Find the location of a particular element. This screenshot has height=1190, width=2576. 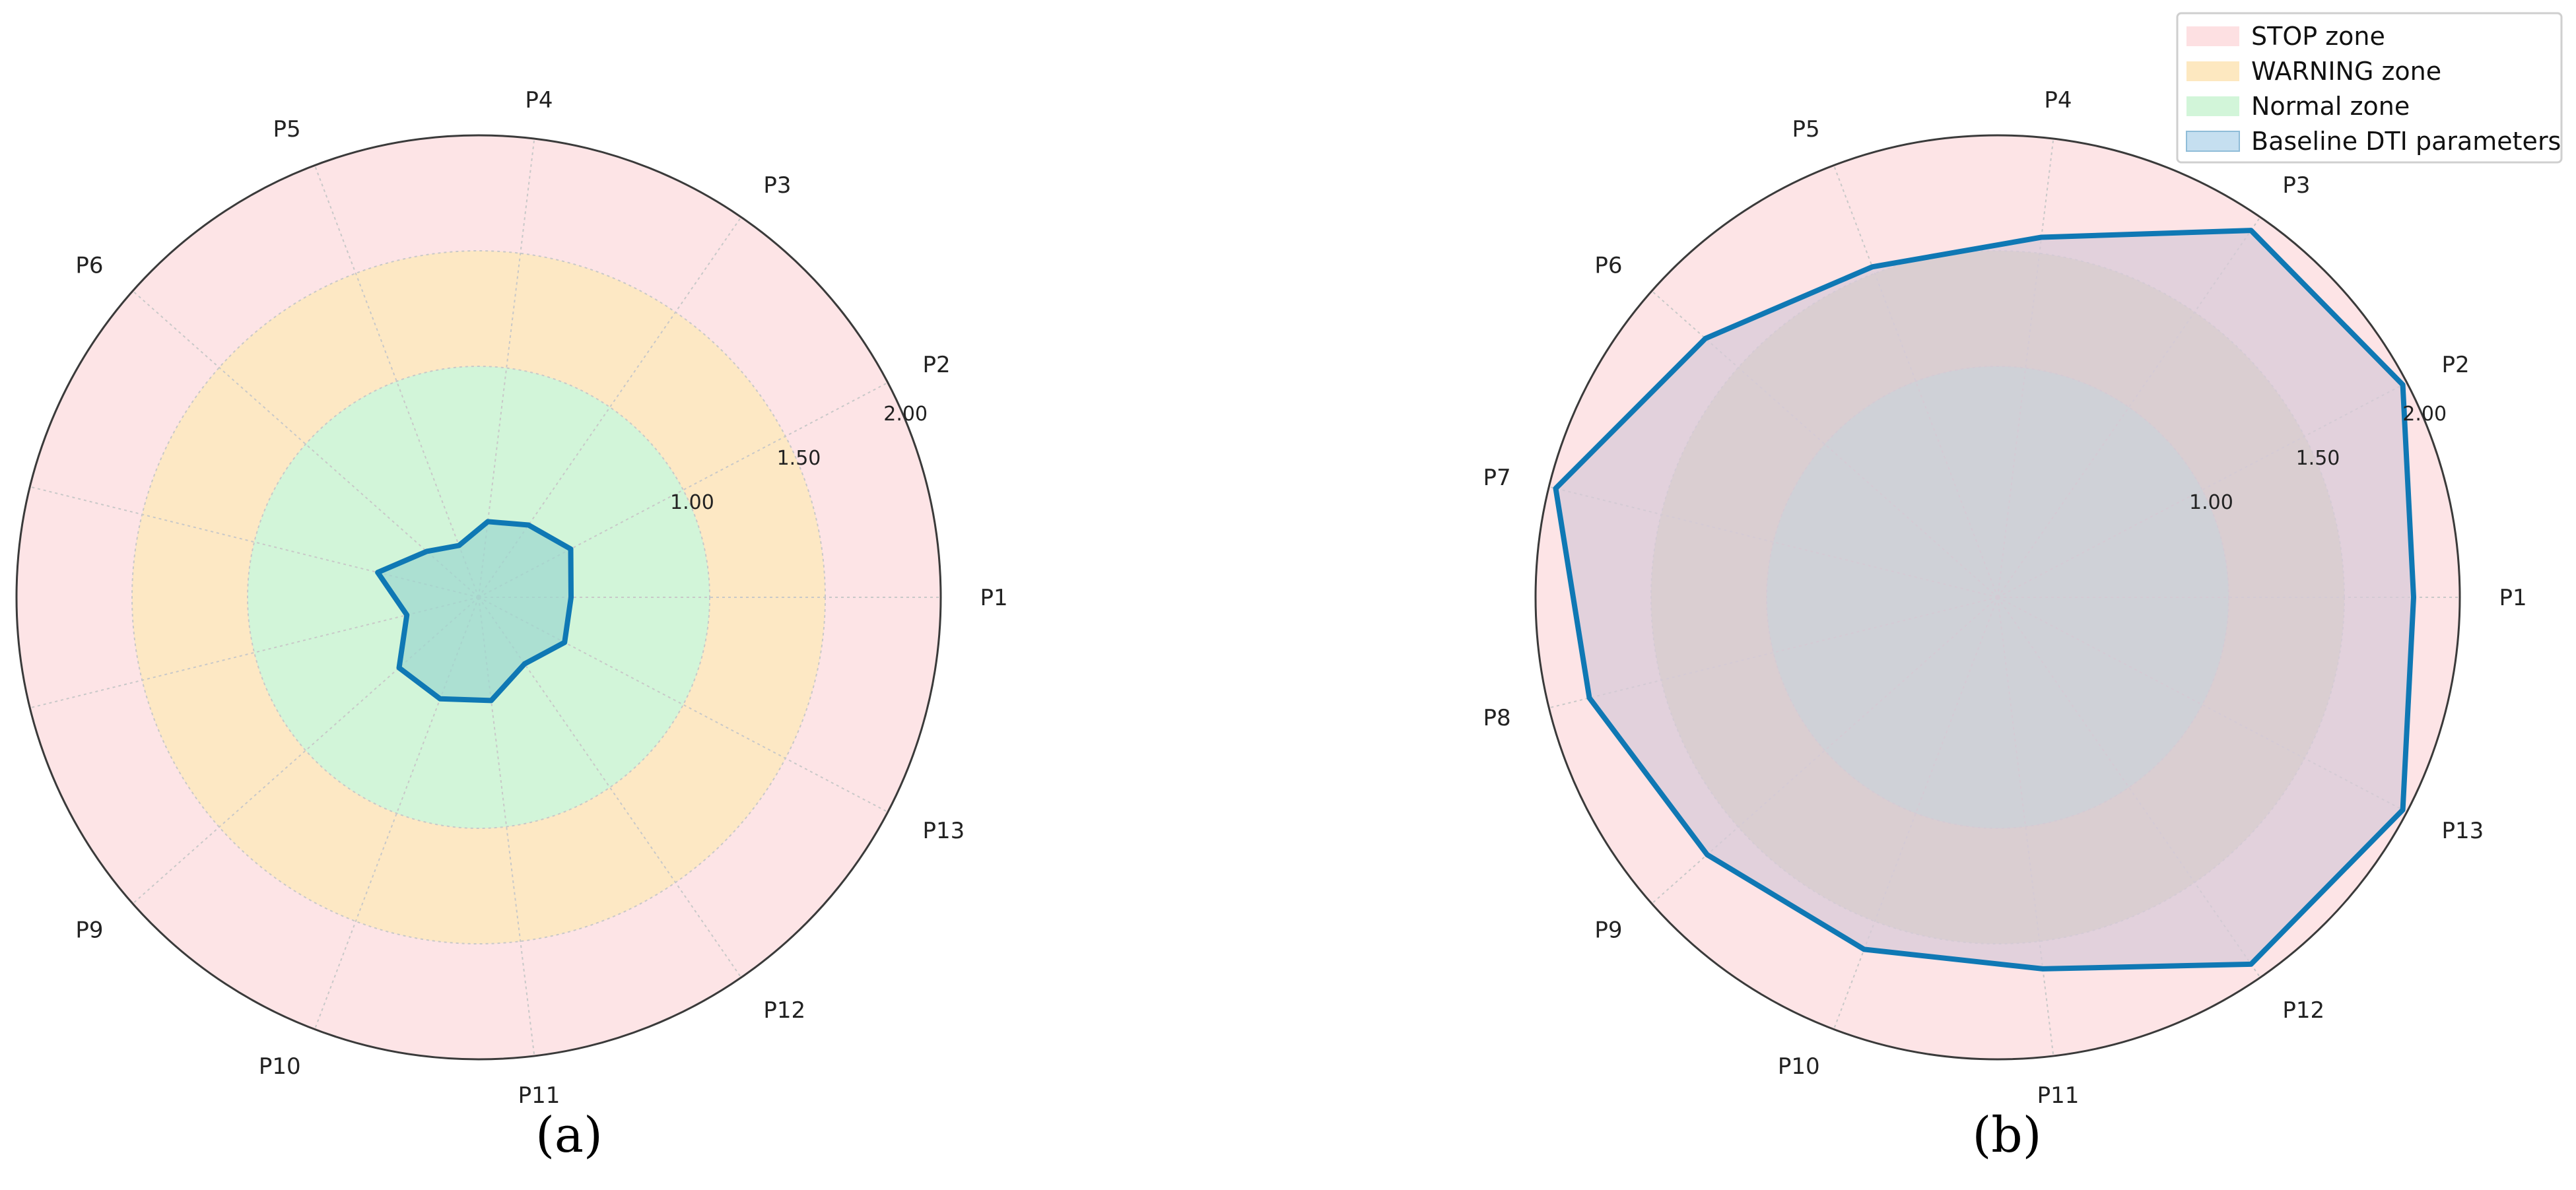

grid-ring is located at coordinates (479, 597).